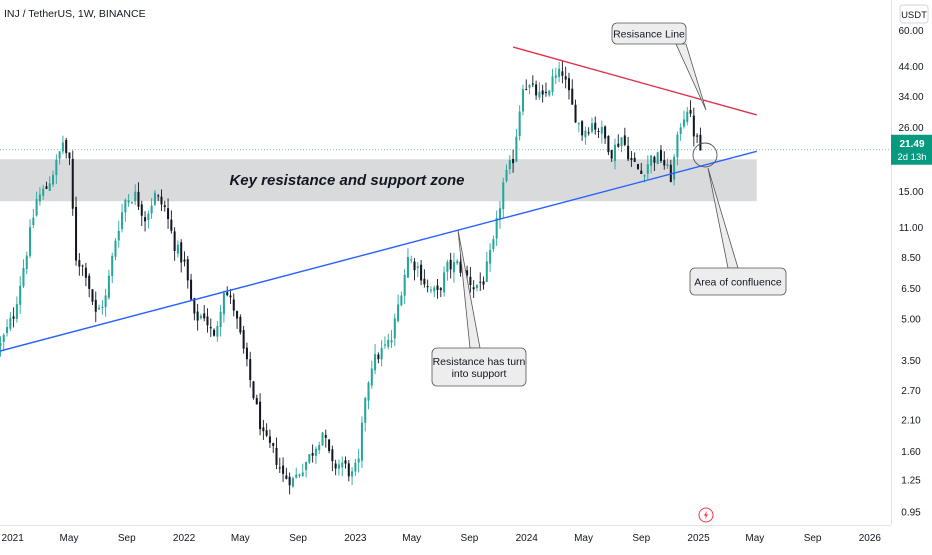 This screenshot has width=932, height=555. Describe the element at coordinates (910, 31) in the screenshot. I see `y-tick-label: 60.00` at that location.